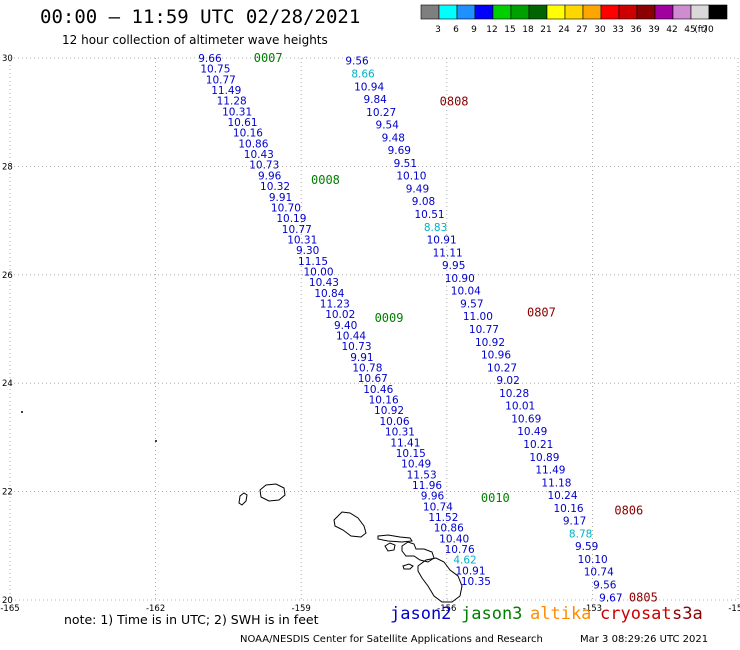  I want to click on wave-height-value: 10.61, so click(242, 123).